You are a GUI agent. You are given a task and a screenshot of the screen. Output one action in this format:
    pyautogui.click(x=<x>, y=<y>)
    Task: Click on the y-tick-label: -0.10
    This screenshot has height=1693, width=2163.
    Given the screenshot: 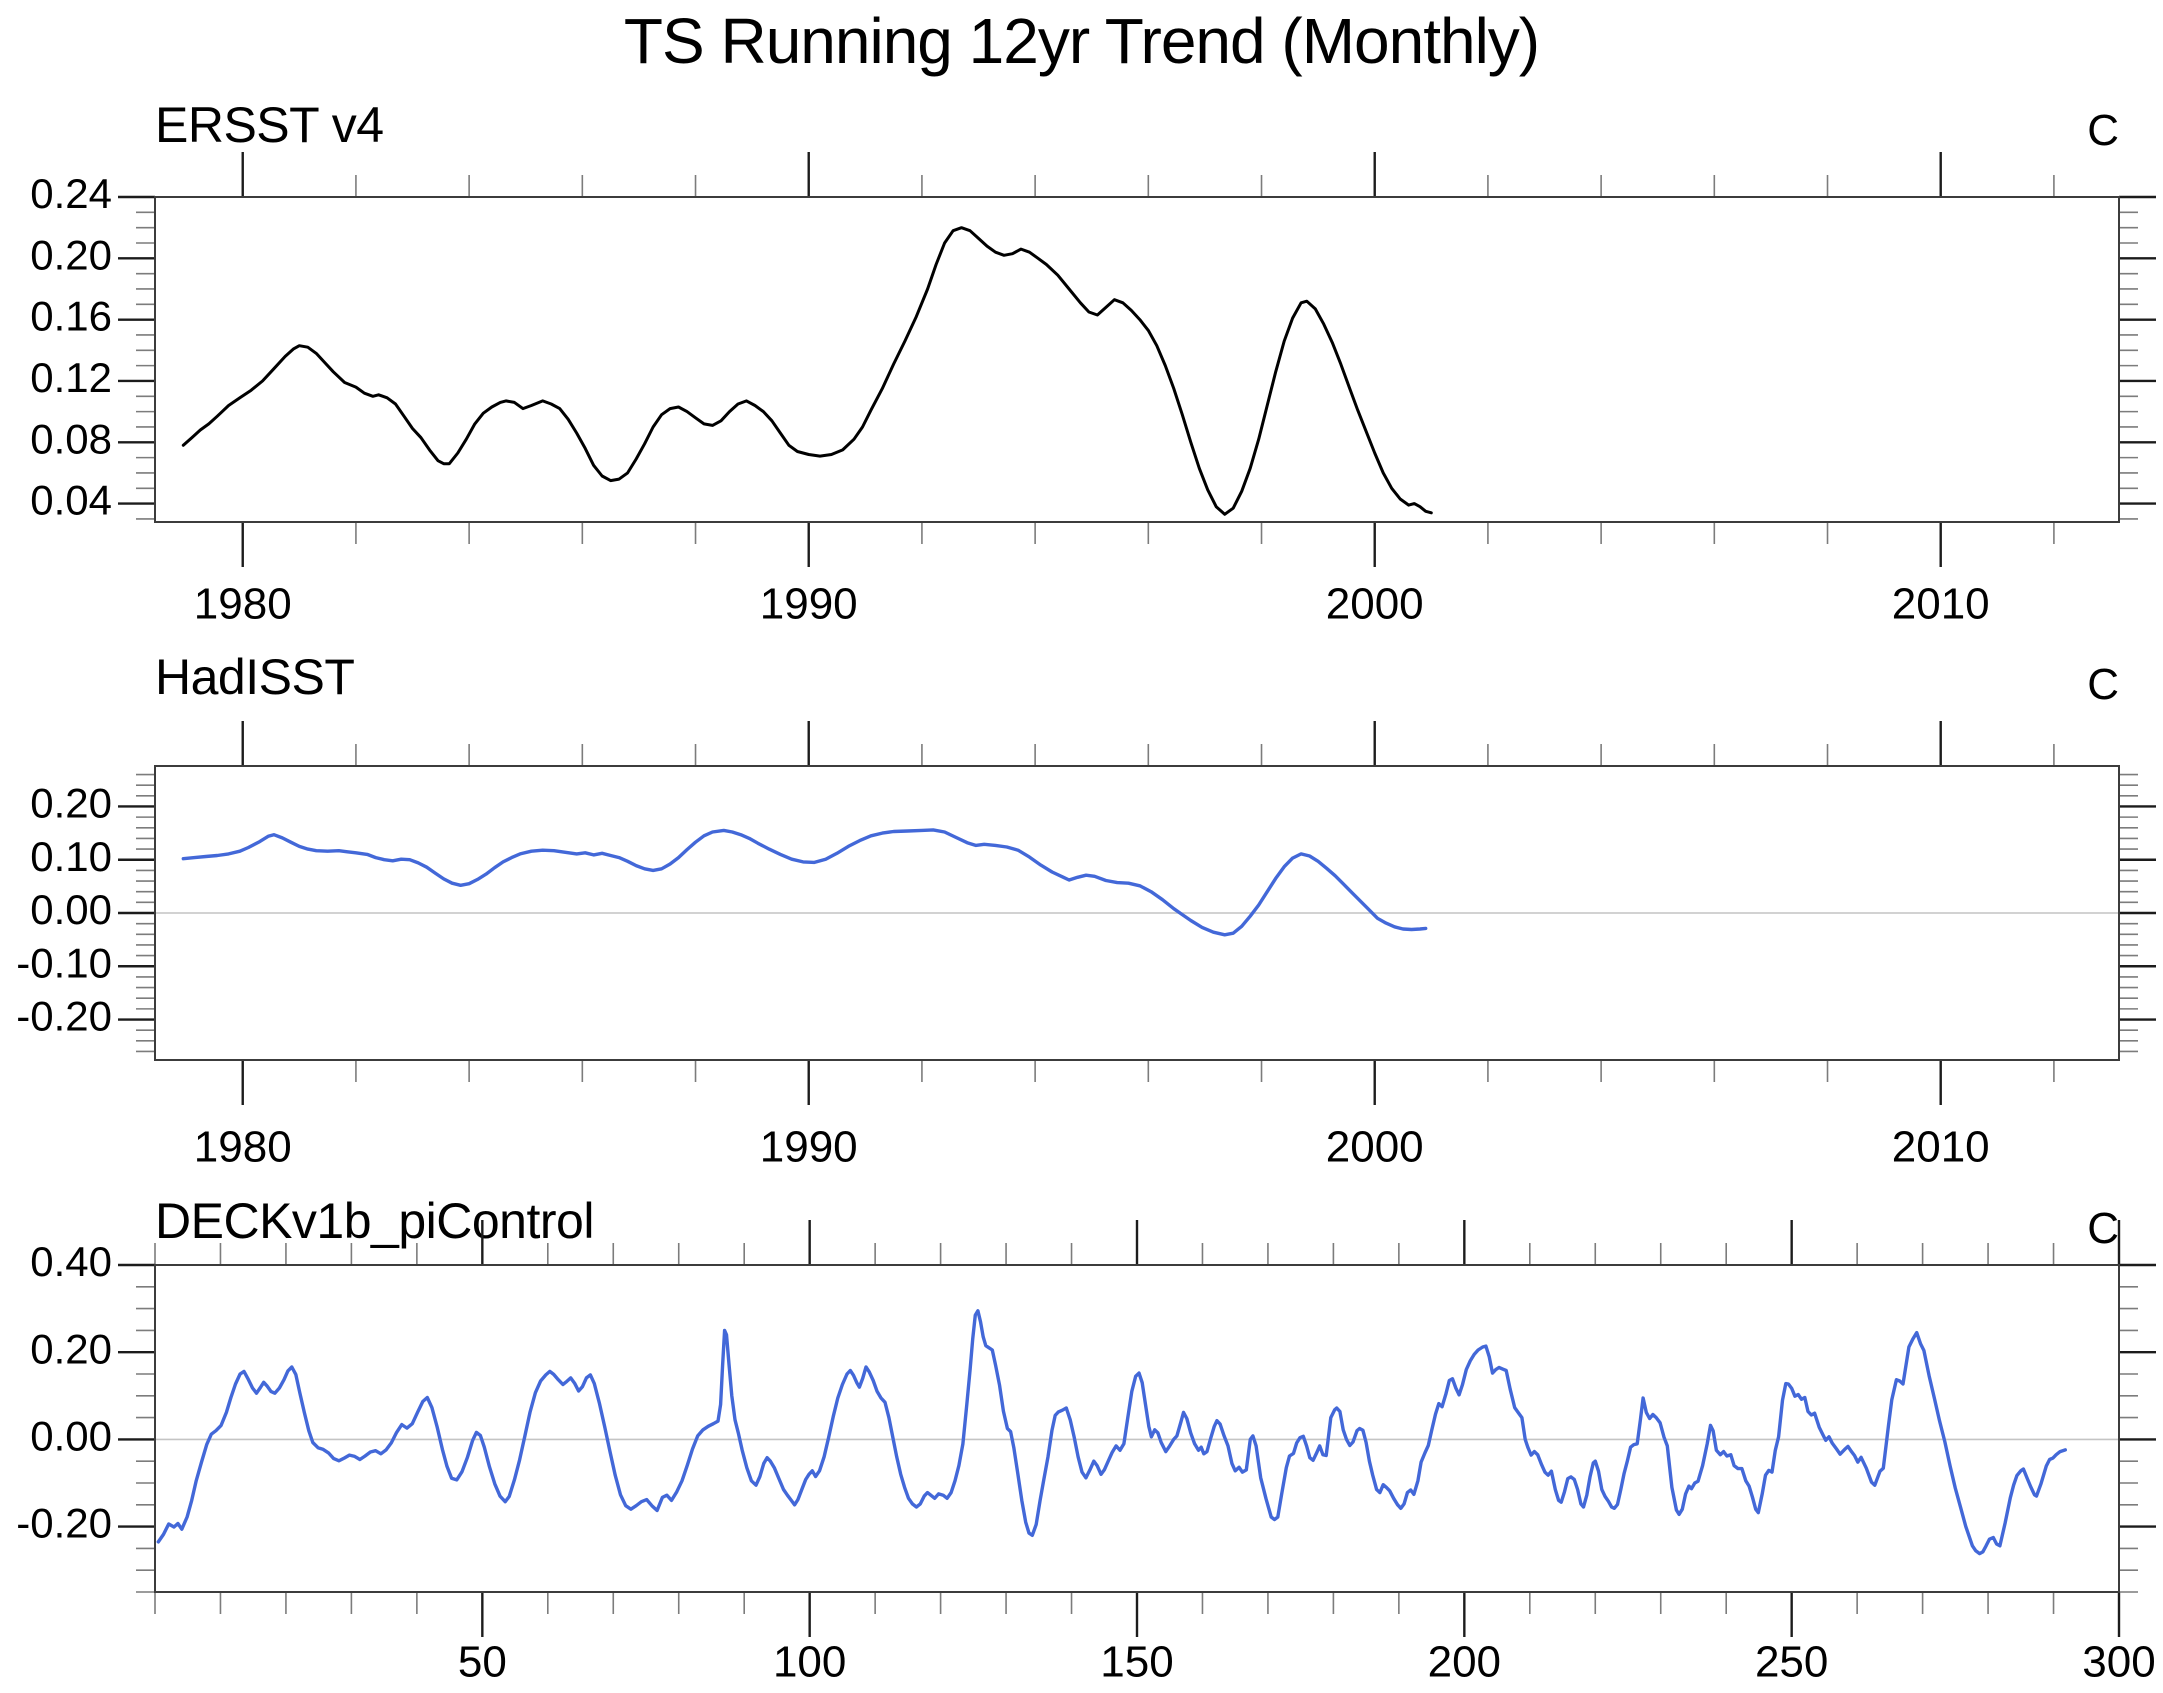 What is the action you would take?
    pyautogui.click(x=64, y=962)
    